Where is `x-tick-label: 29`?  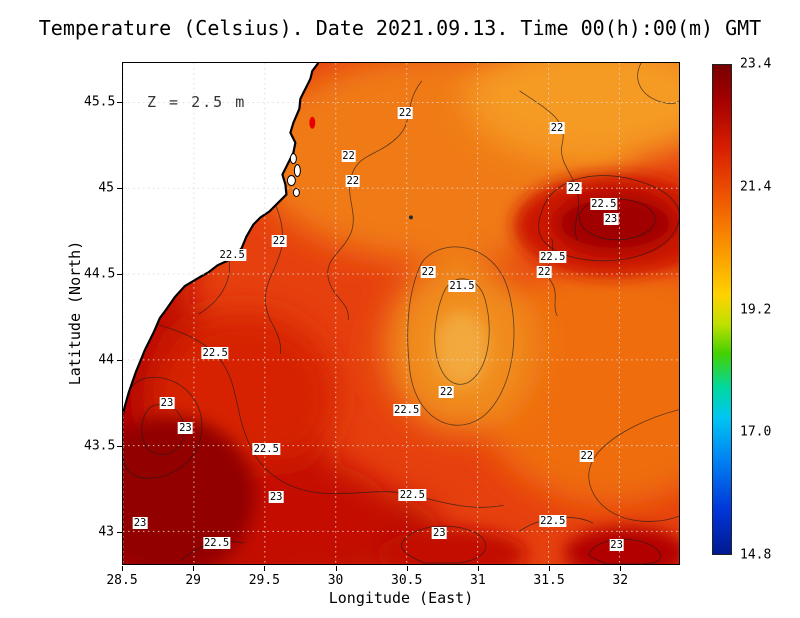
x-tick-label: 29 is located at coordinates (193, 580).